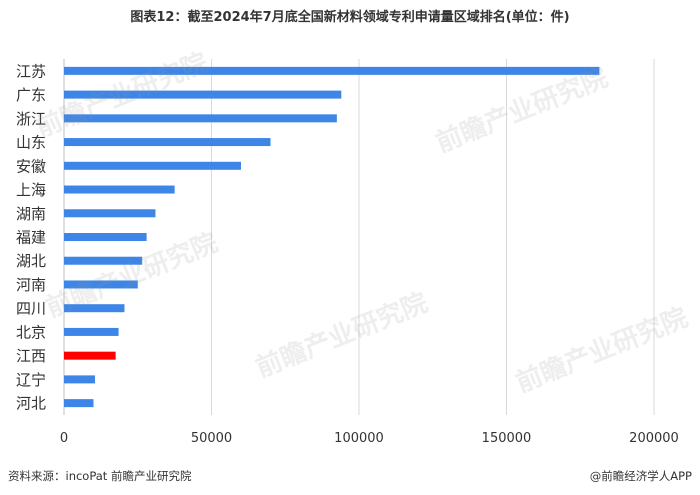 The image size is (700, 495). I want to click on category-label: 福建, so click(31, 238).